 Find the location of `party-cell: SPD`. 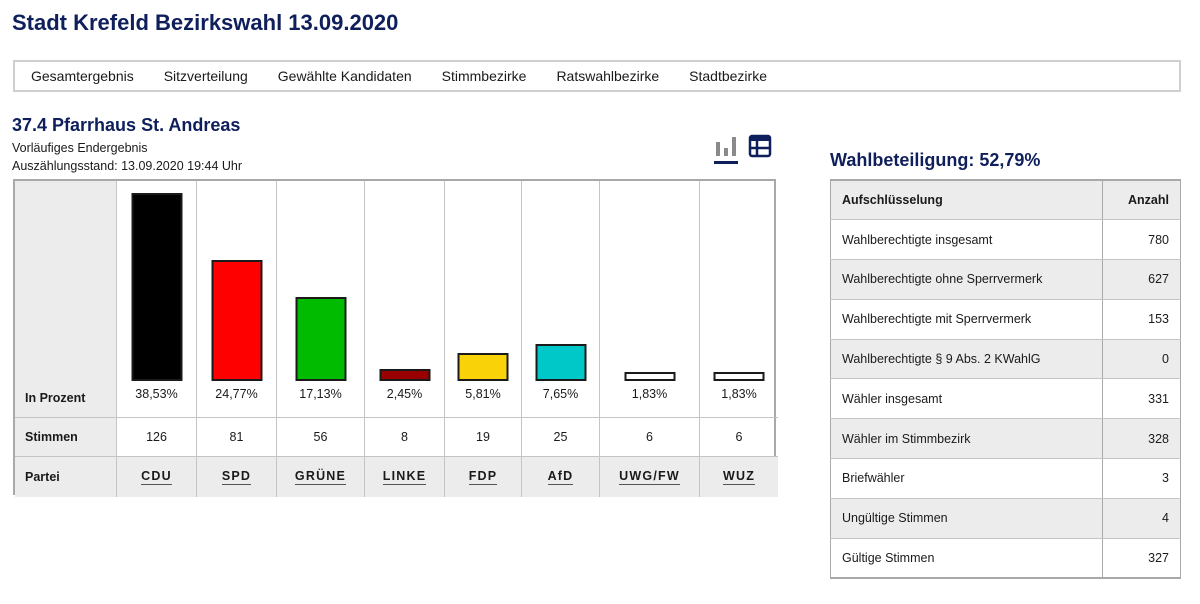

party-cell: SPD is located at coordinates (237, 477).